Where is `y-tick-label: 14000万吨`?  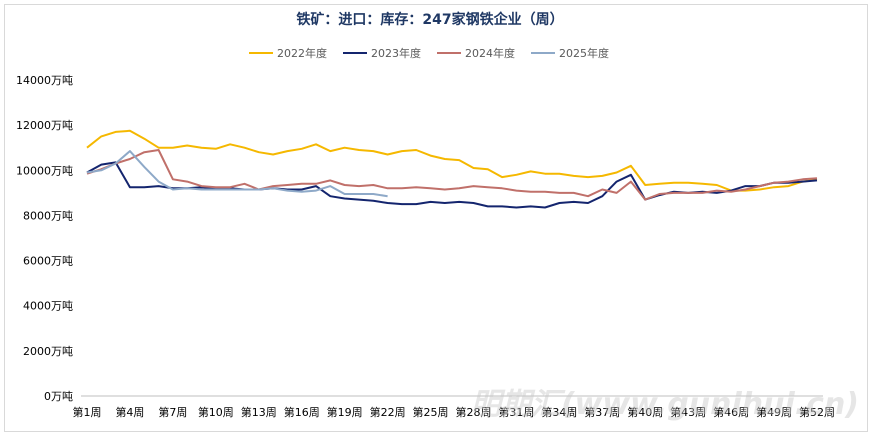
y-tick-label: 14000万吨 is located at coordinates (44, 80).